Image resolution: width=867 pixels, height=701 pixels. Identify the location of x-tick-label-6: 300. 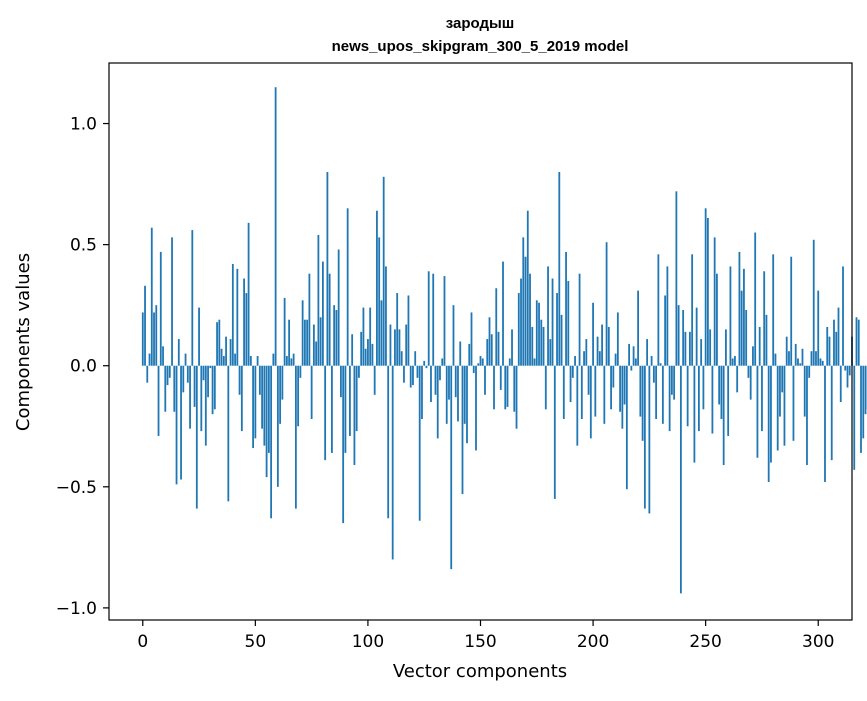
(818, 642).